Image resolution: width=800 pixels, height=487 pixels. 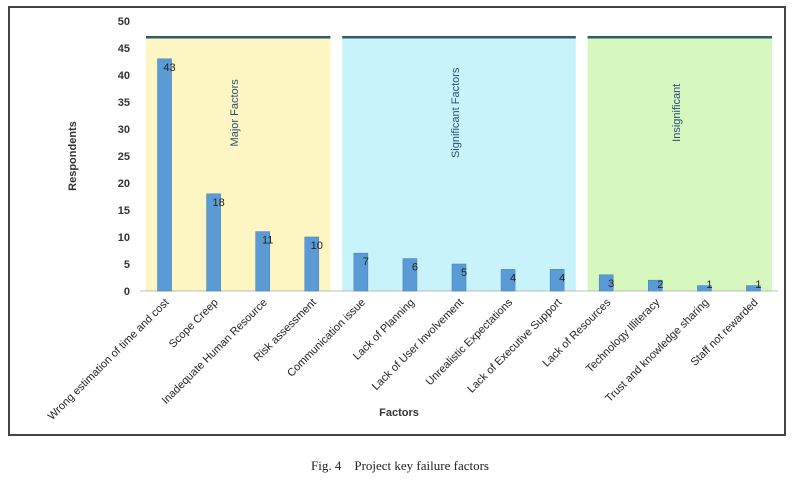 I want to click on data-label: 5, so click(x=464, y=273).